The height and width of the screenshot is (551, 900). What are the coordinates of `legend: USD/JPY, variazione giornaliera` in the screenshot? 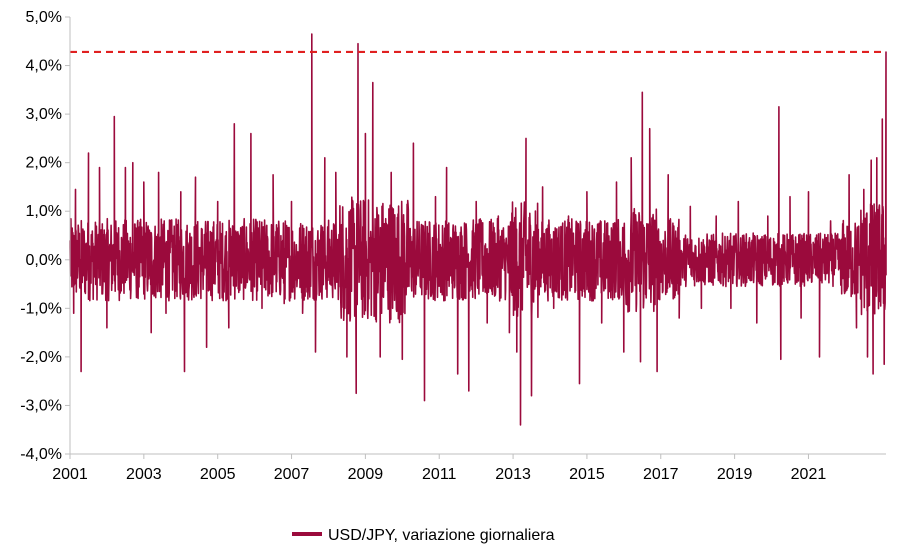 It's located at (423, 535).